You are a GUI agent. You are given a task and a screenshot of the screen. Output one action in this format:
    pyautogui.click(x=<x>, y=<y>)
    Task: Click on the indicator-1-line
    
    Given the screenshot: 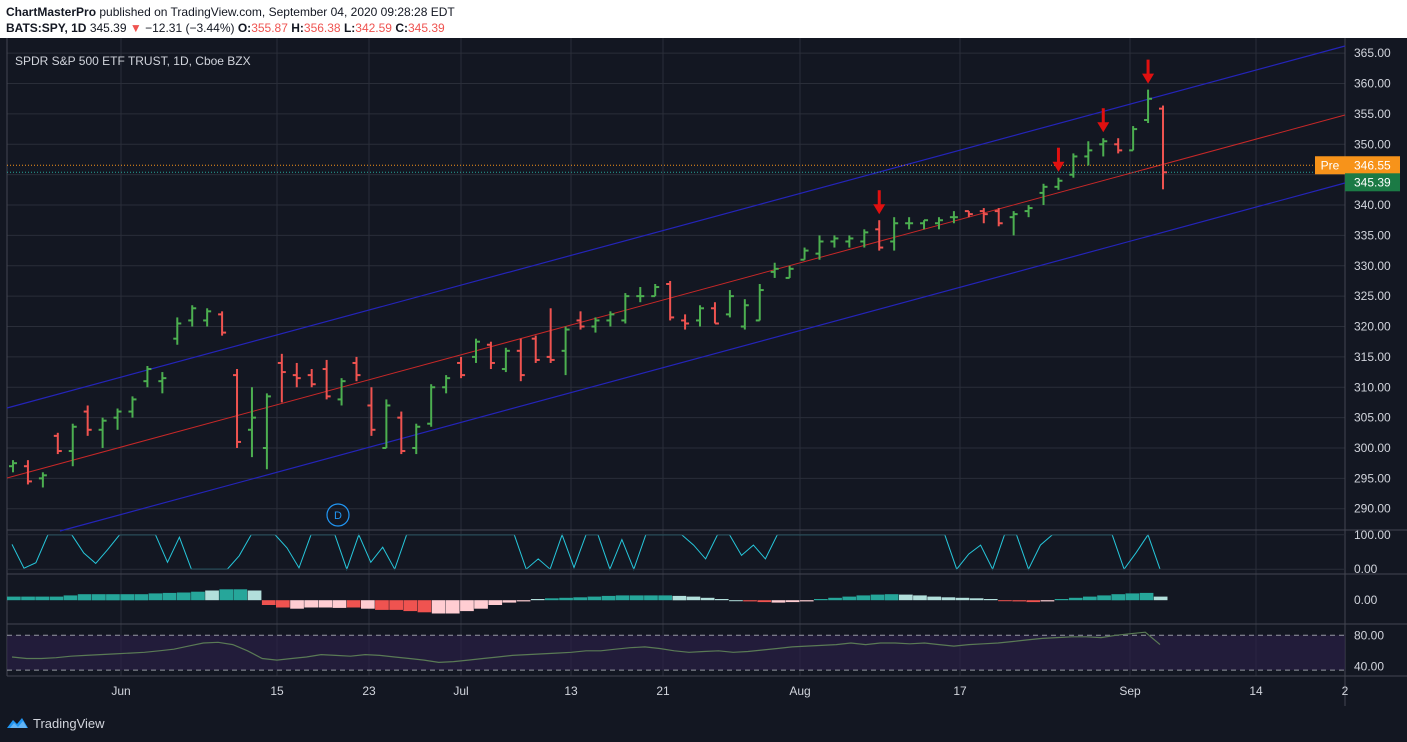 What is the action you would take?
    pyautogui.click(x=586, y=552)
    